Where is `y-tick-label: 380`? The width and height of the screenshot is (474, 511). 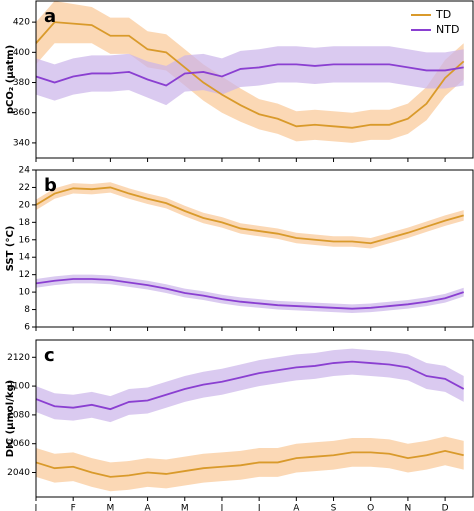
y-tick-label: 380 is located at coordinates (21, 83).